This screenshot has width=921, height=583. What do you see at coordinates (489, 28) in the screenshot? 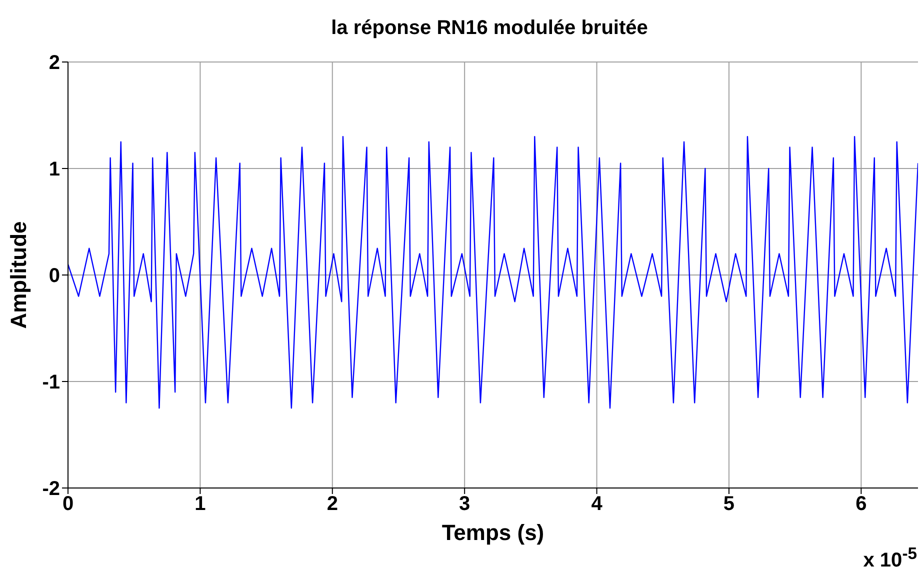
I see `chart-title: la réponse RN16 modulée bruitée` at bounding box center [489, 28].